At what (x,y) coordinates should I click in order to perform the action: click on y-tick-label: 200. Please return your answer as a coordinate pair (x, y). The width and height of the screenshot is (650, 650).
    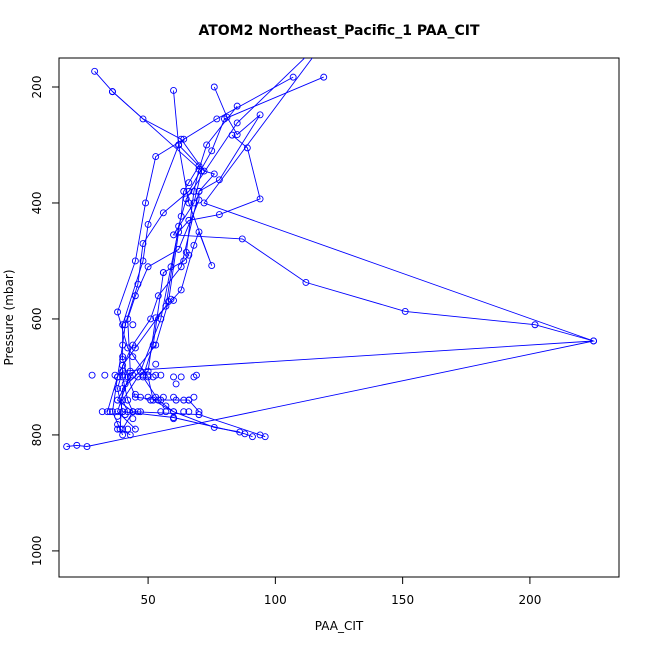
    Looking at the image, I should click on (37, 87).